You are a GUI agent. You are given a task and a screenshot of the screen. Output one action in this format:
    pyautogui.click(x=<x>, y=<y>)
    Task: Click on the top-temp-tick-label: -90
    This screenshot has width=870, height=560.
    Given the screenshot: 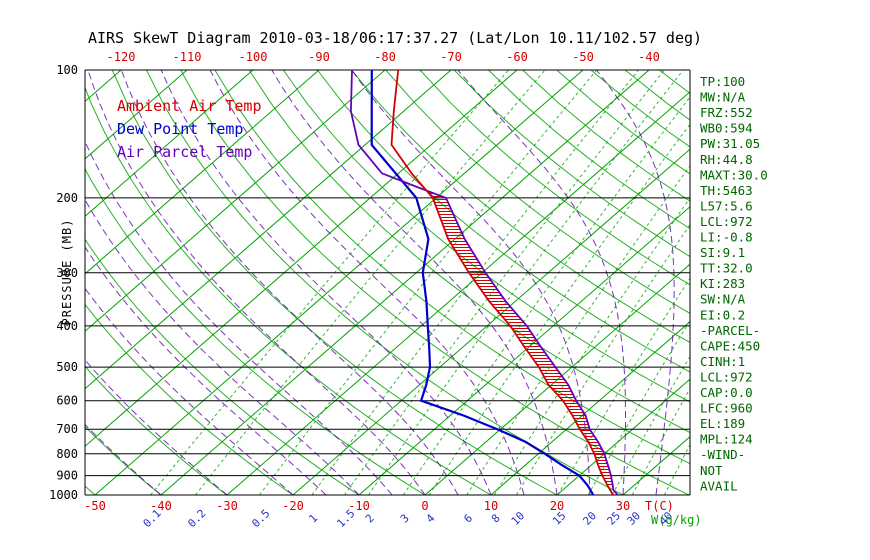 What is the action you would take?
    pyautogui.click(x=319, y=57)
    